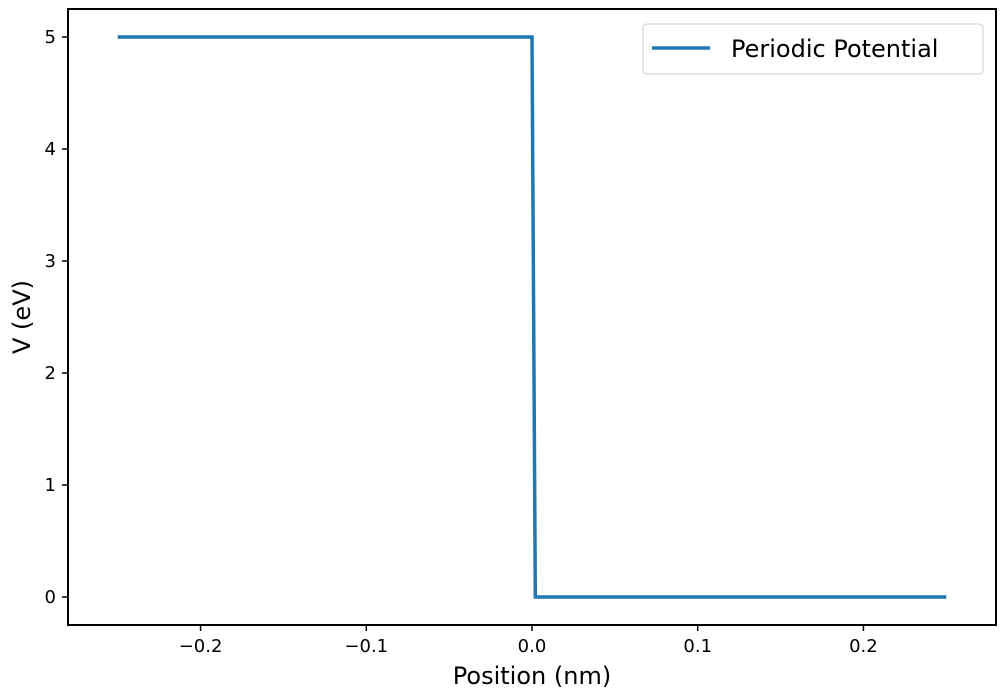 This screenshot has height=699, width=1006. Describe the element at coordinates (50, 597) in the screenshot. I see `y-tick-label: 0` at that location.